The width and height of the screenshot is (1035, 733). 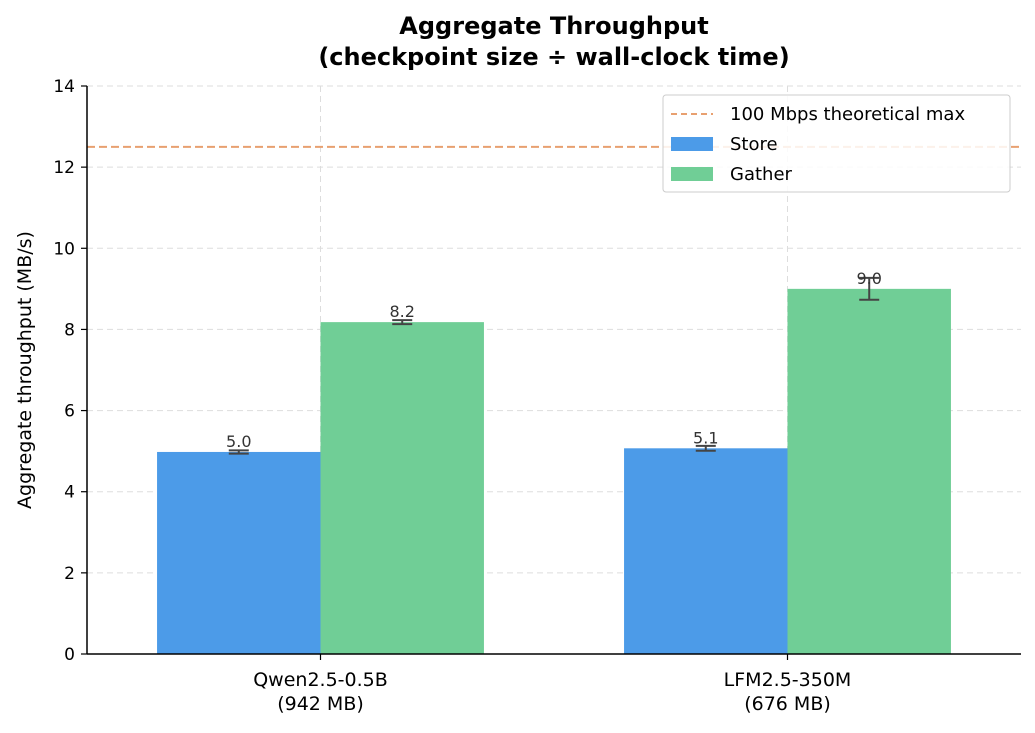 What do you see at coordinates (754, 144) in the screenshot?
I see `legend-label: Store` at bounding box center [754, 144].